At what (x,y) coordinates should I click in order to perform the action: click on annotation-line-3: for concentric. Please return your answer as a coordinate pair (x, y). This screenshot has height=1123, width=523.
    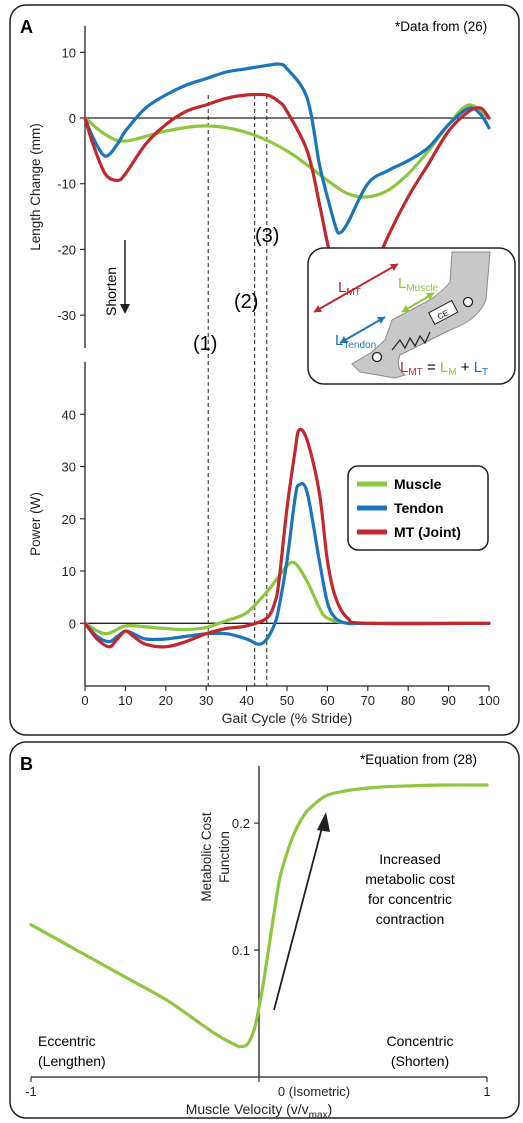
    Looking at the image, I should click on (410, 899).